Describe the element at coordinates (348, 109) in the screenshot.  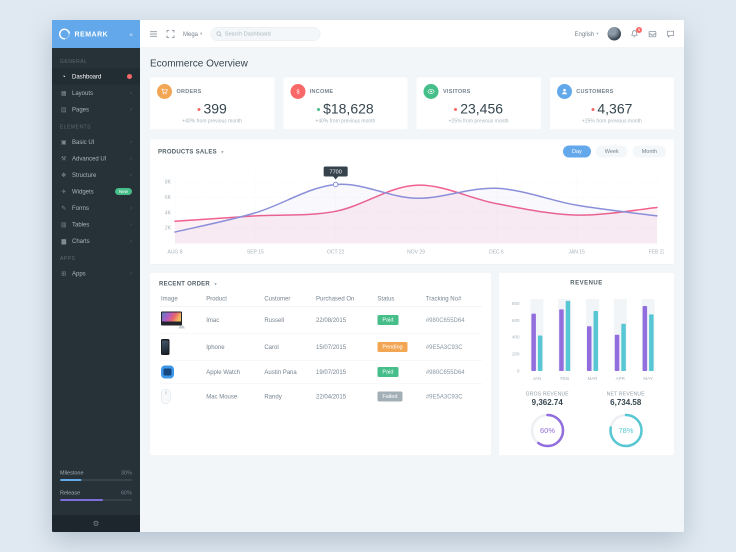
I see `stat-number: $18,628` at that location.